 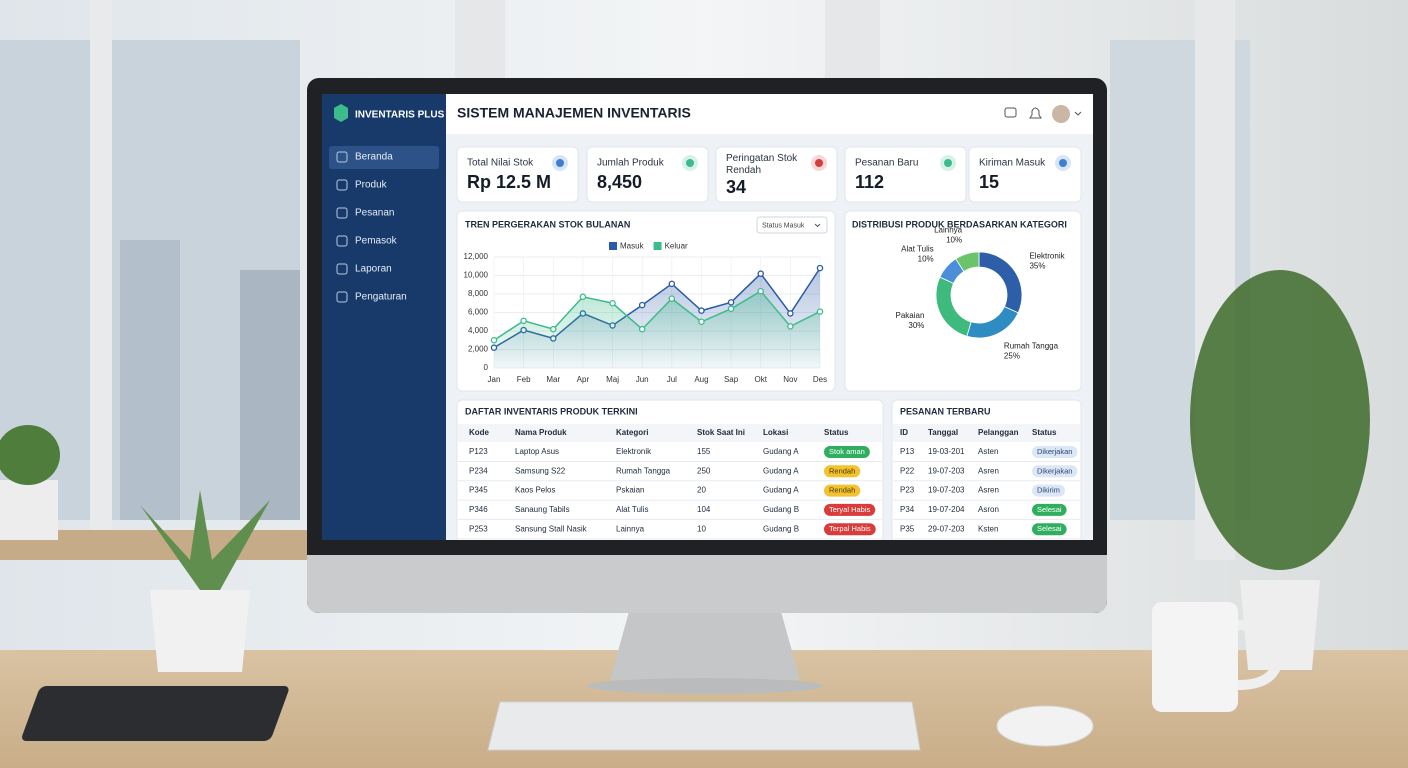 What do you see at coordinates (1012, 163) in the screenshot?
I see `kpi-label: Kiriman Masuk` at bounding box center [1012, 163].